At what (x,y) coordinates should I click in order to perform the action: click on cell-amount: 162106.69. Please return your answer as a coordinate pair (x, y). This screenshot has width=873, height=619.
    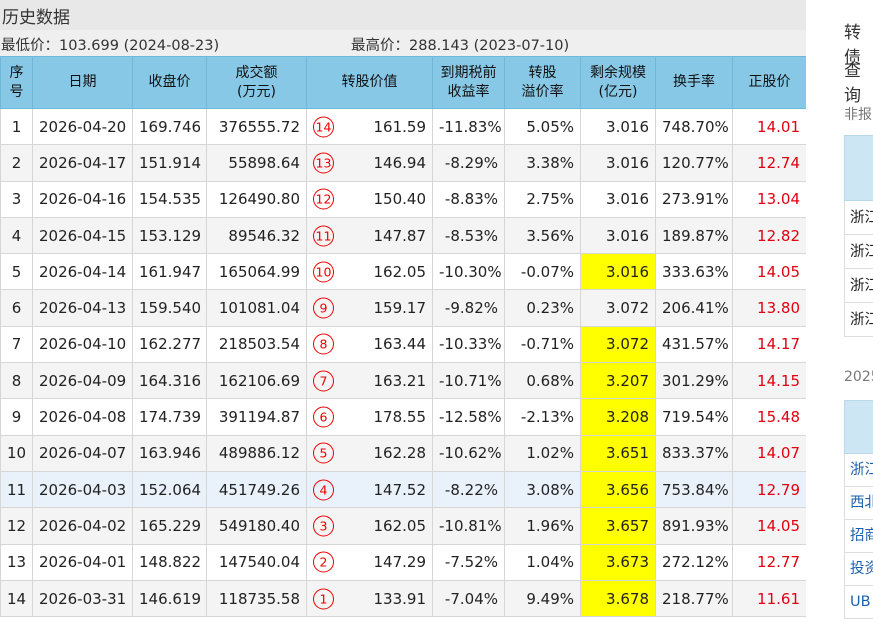
    Looking at the image, I should click on (256, 381).